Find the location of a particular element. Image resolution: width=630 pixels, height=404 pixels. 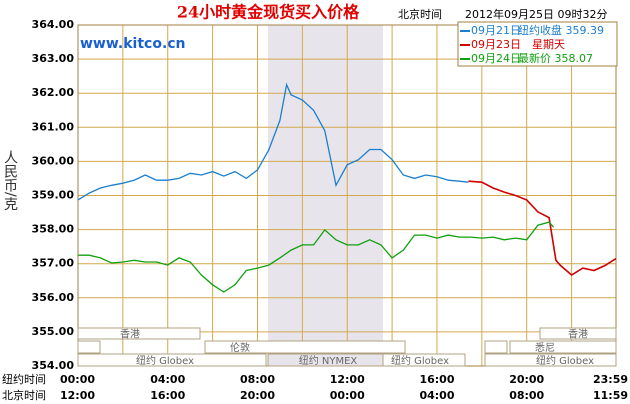

x-tick-label: 08:00 is located at coordinates (257, 379).